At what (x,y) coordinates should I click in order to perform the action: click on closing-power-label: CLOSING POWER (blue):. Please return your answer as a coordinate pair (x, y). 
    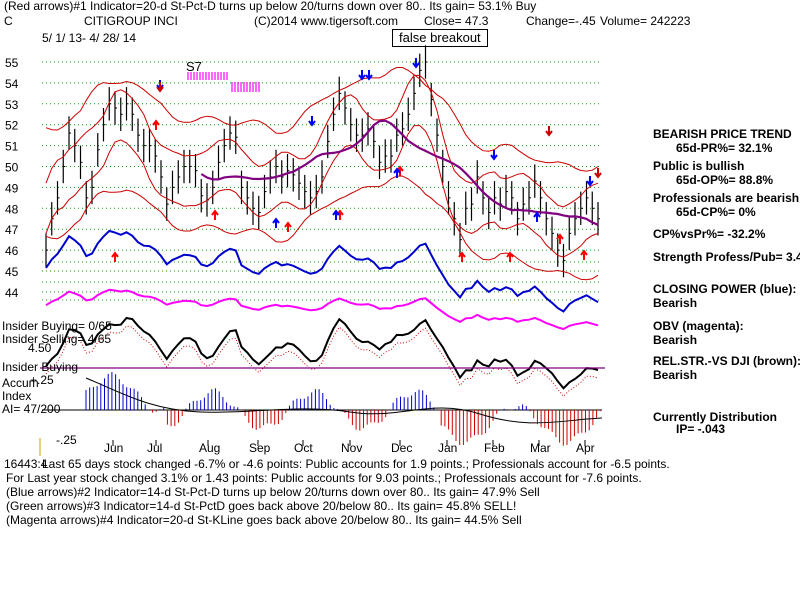
    Looking at the image, I should click on (725, 289).